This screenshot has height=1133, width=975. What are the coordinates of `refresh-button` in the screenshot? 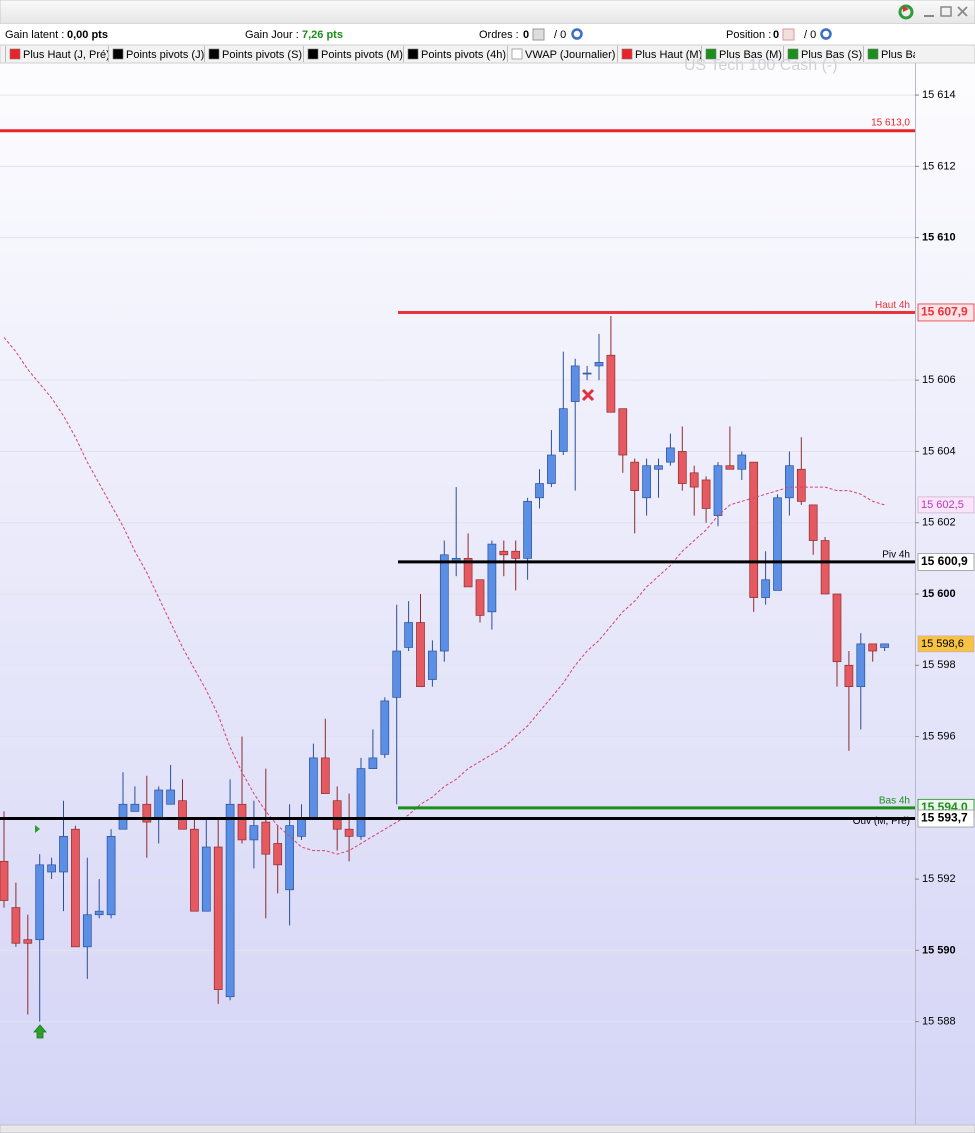 It's located at (906, 12).